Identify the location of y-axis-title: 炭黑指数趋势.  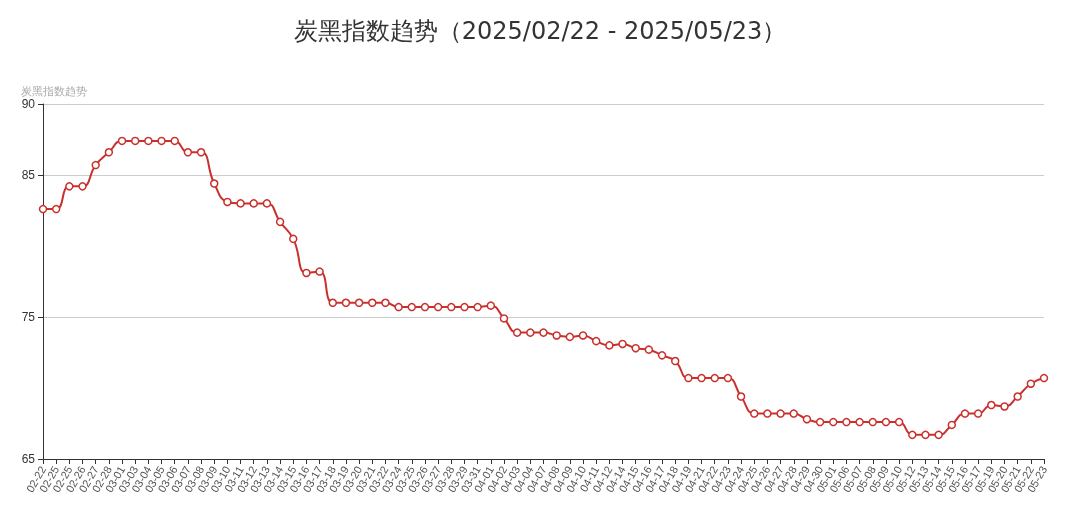
(54, 90).